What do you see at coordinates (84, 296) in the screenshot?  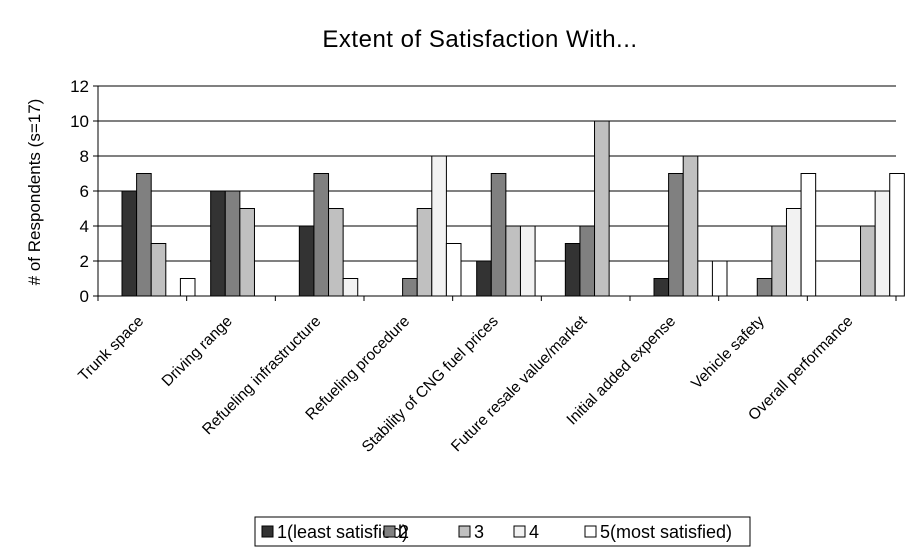 I see `y-tick-label: 0` at bounding box center [84, 296].